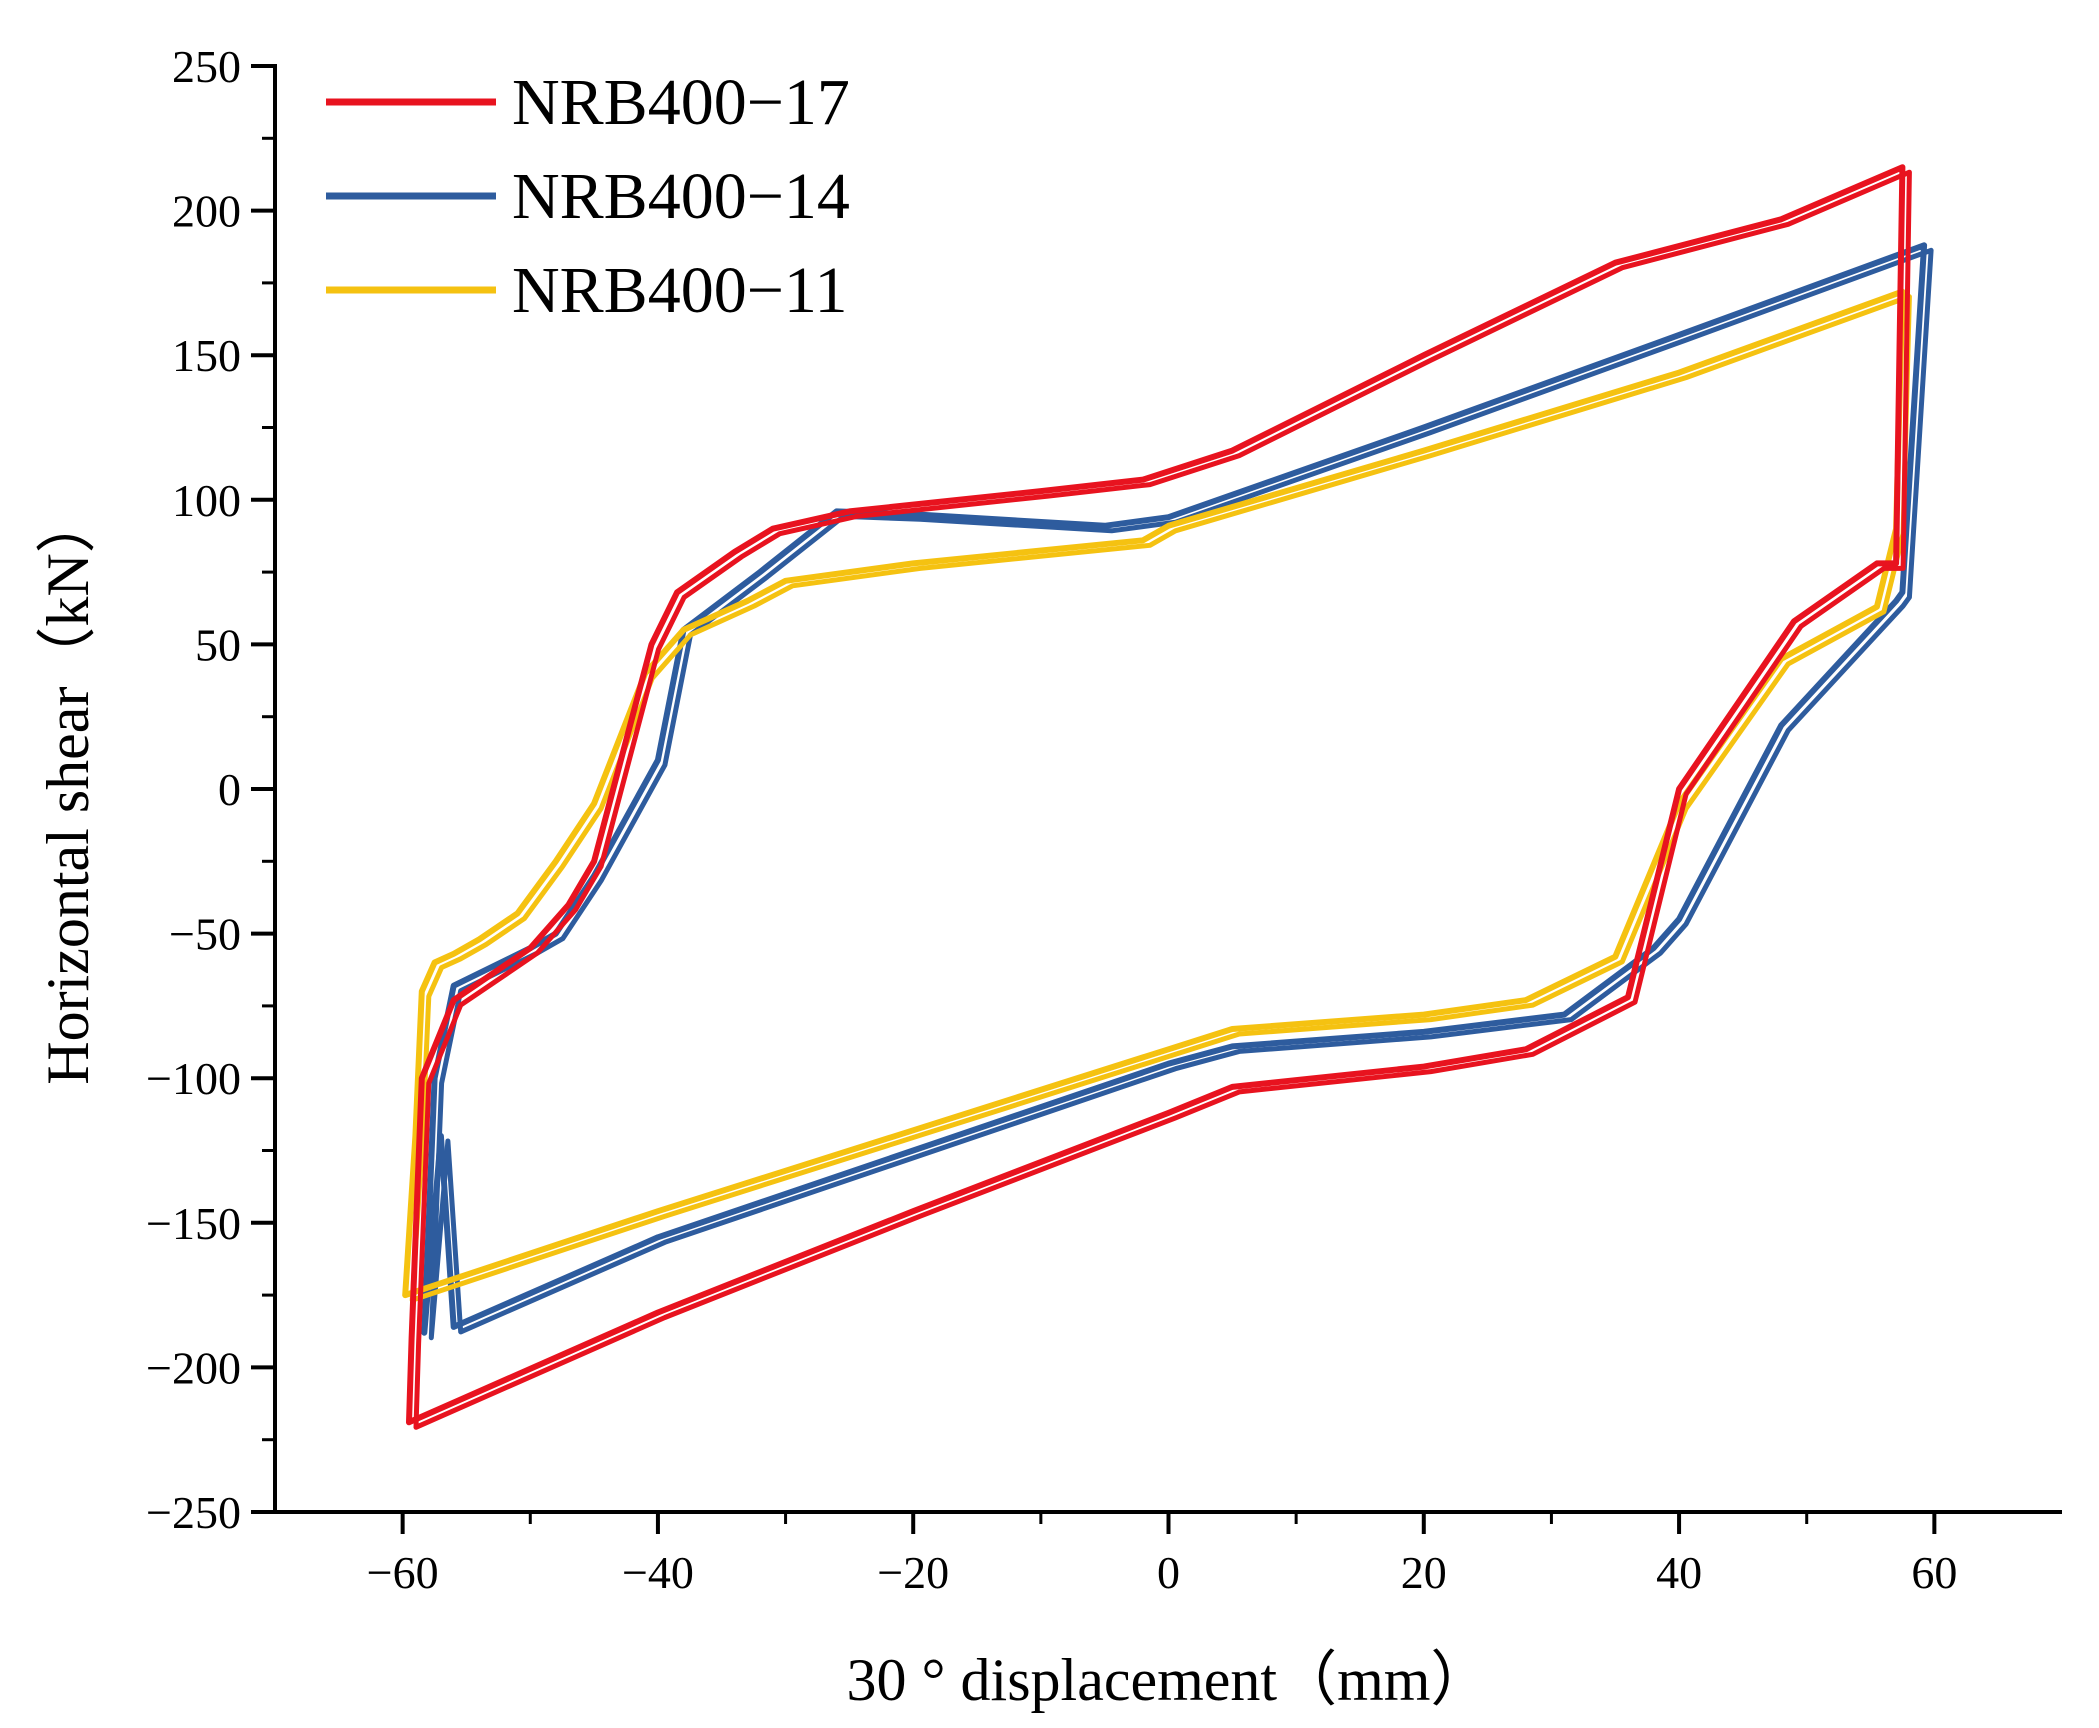 This screenshot has width=2099, height=1728. I want to click on x-tick-label: 0, so click(1168, 1572).